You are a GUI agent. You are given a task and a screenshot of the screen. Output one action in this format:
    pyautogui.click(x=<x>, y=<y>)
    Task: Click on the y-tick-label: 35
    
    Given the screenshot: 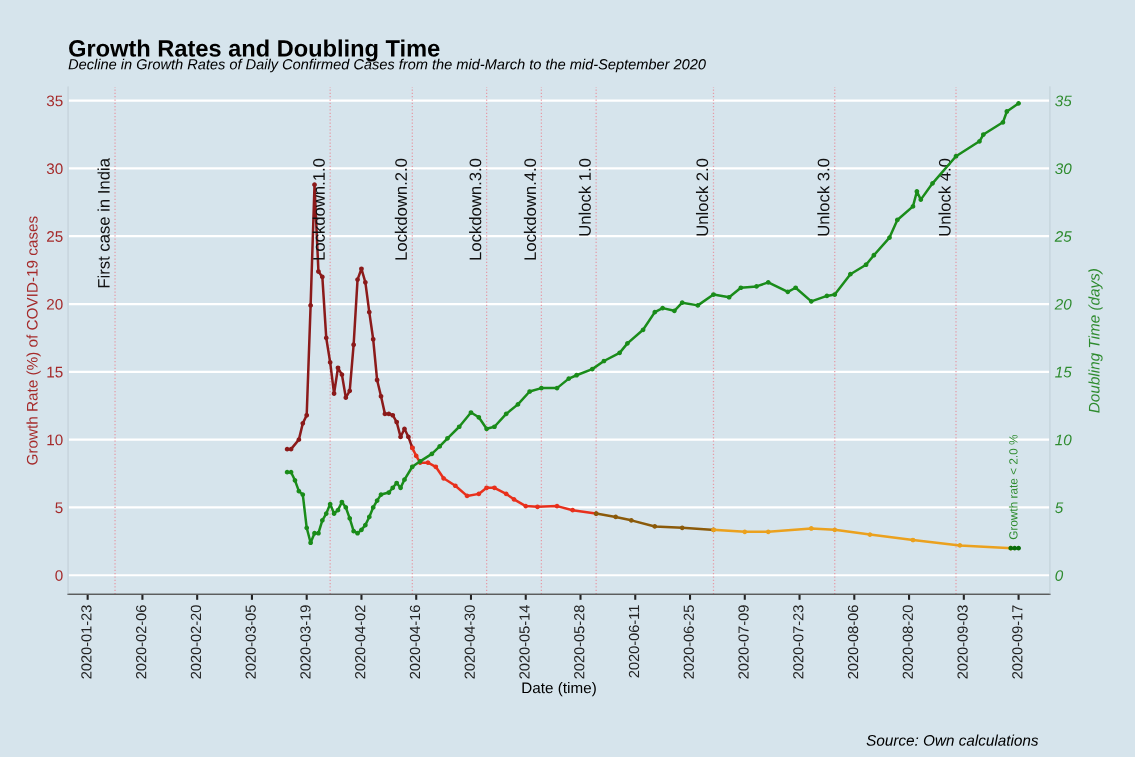 What is the action you would take?
    pyautogui.click(x=54, y=101)
    